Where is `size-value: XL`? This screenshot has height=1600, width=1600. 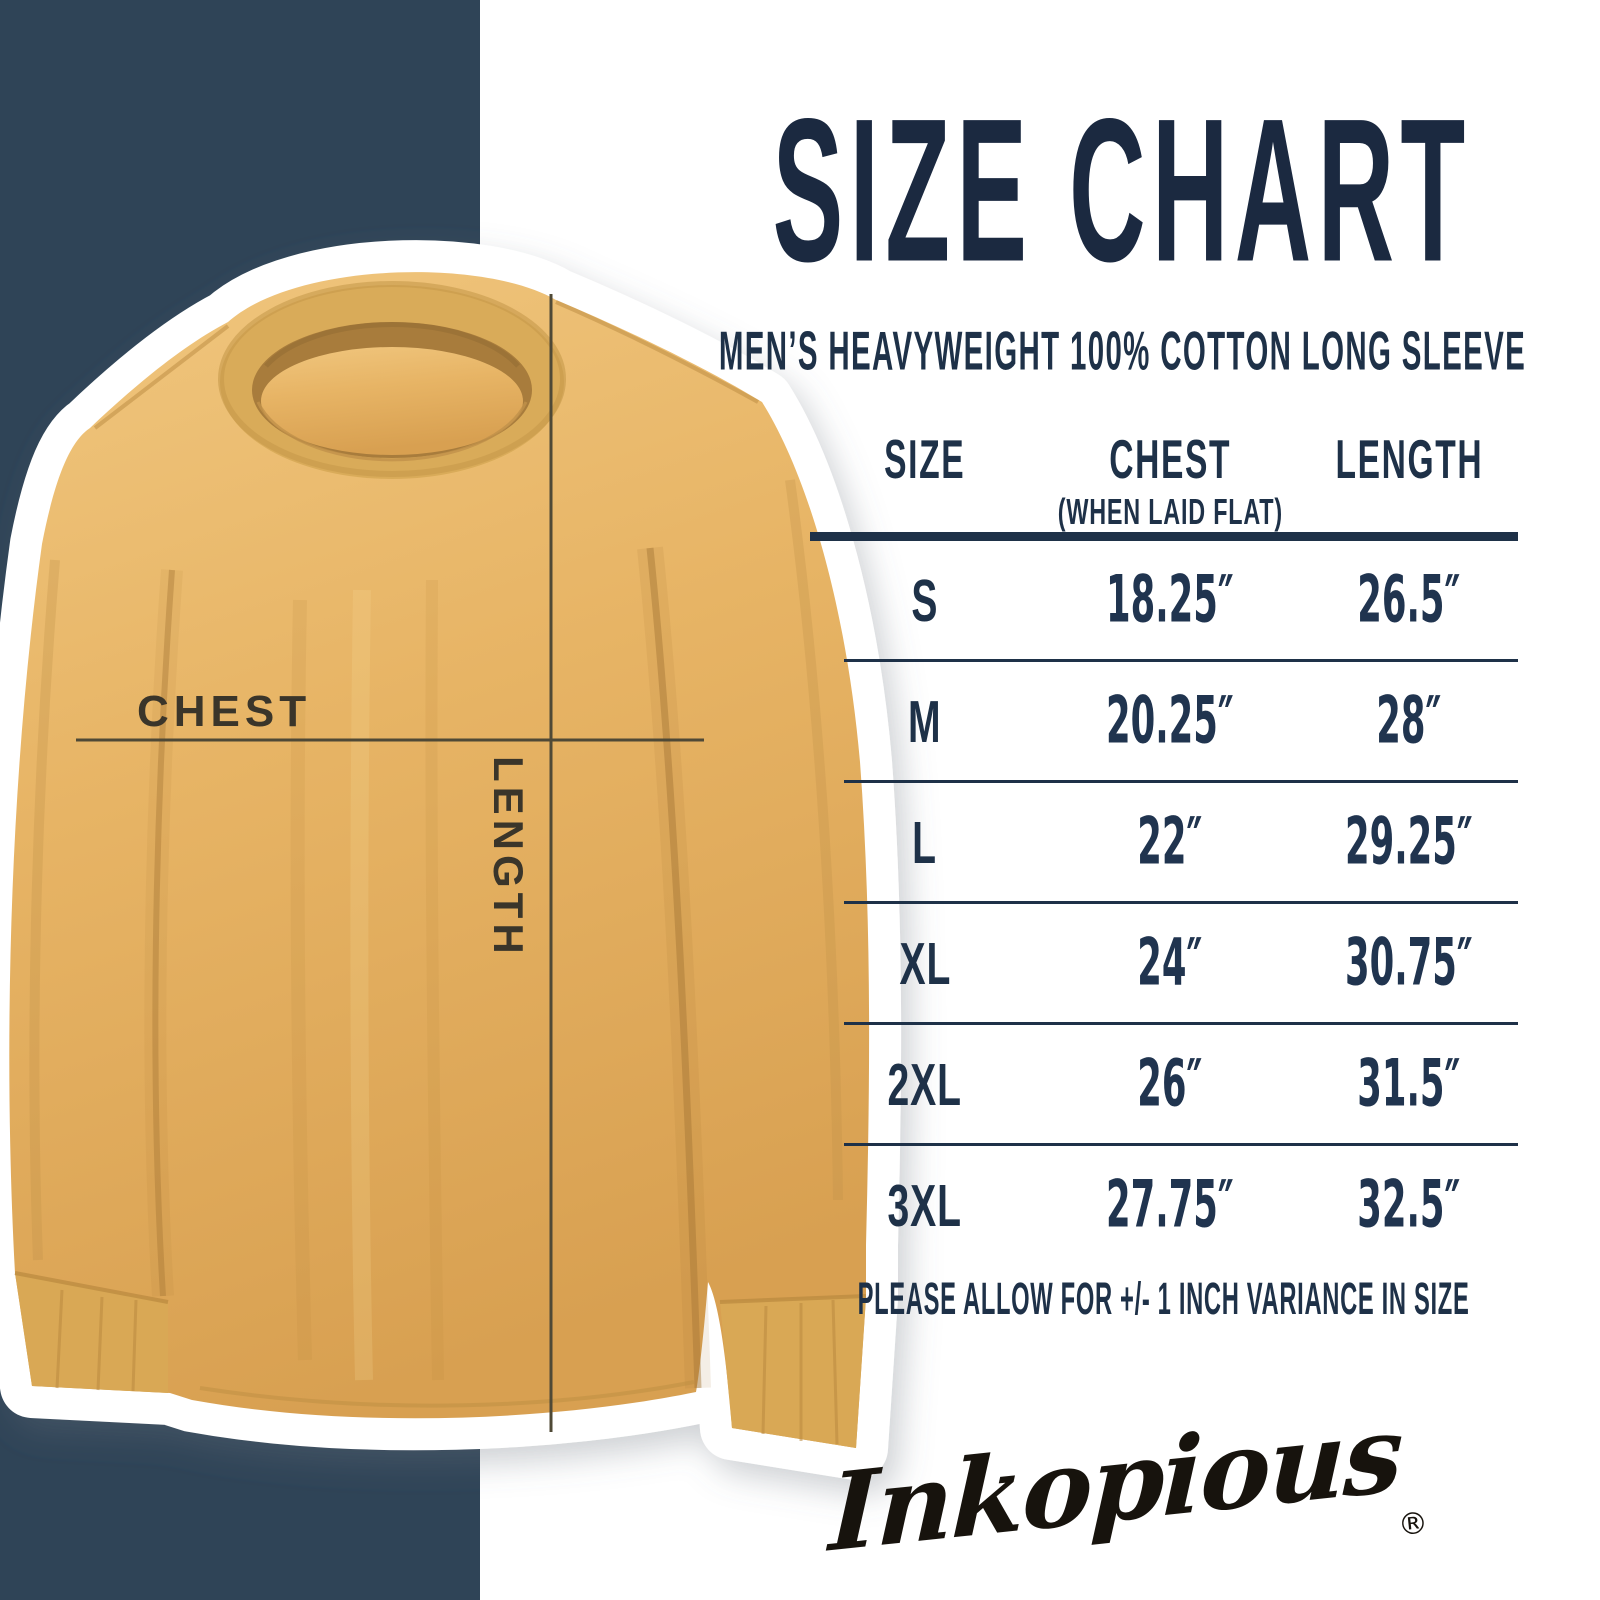 size-value: XL is located at coordinates (925, 963).